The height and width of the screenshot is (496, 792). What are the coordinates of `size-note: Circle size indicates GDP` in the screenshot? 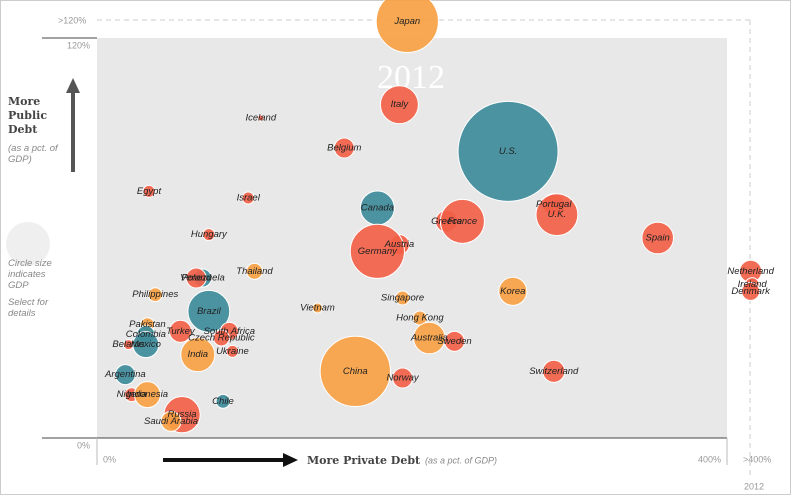 It's located at (30, 274).